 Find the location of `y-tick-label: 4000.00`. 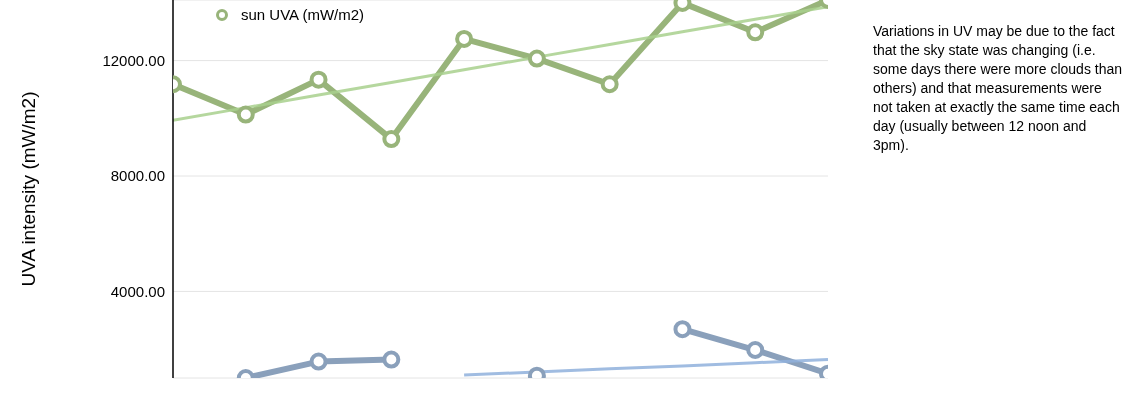

y-tick-label: 4000.00 is located at coordinates (137, 291).